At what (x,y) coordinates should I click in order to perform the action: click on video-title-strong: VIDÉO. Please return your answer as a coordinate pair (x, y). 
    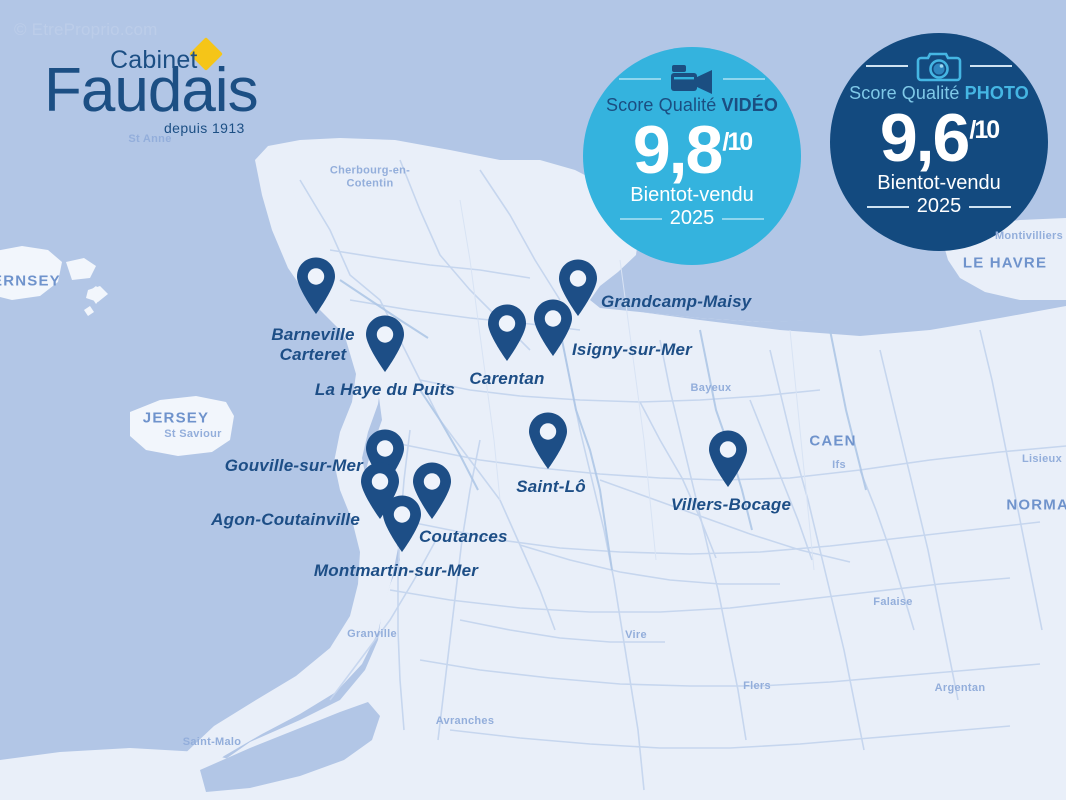
    Looking at the image, I should click on (749, 105).